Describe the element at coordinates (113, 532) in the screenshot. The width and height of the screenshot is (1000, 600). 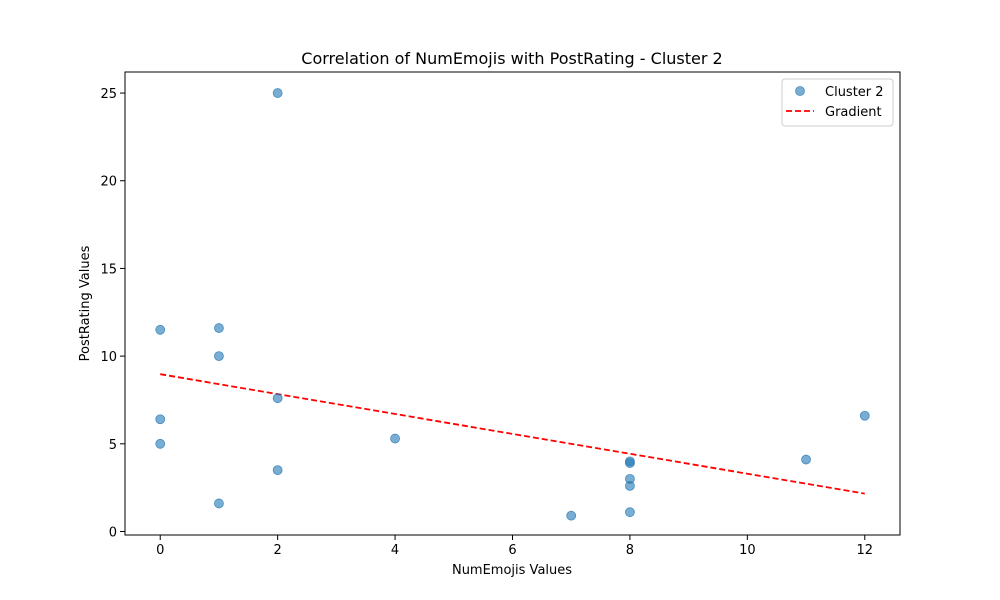
I see `y-tick-label: 0` at that location.